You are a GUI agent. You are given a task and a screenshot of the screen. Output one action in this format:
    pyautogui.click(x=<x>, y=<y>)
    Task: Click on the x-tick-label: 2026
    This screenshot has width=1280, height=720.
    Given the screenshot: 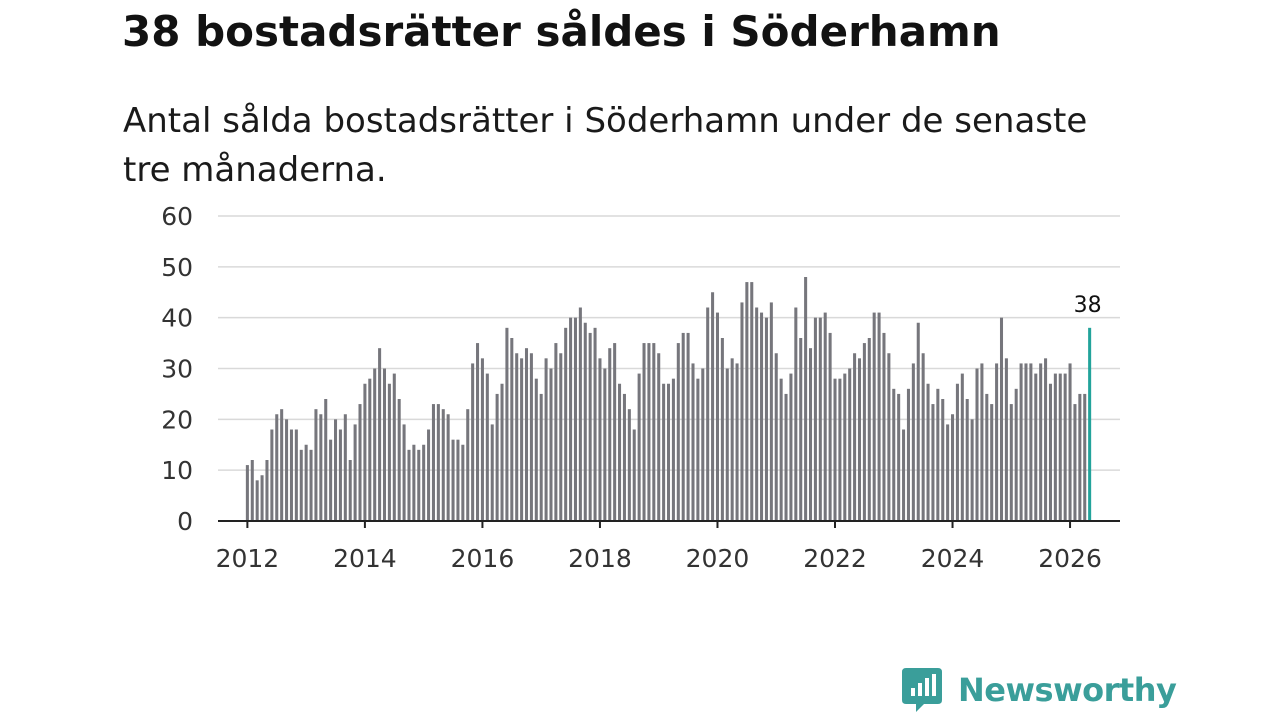 What is the action you would take?
    pyautogui.click(x=1070, y=558)
    